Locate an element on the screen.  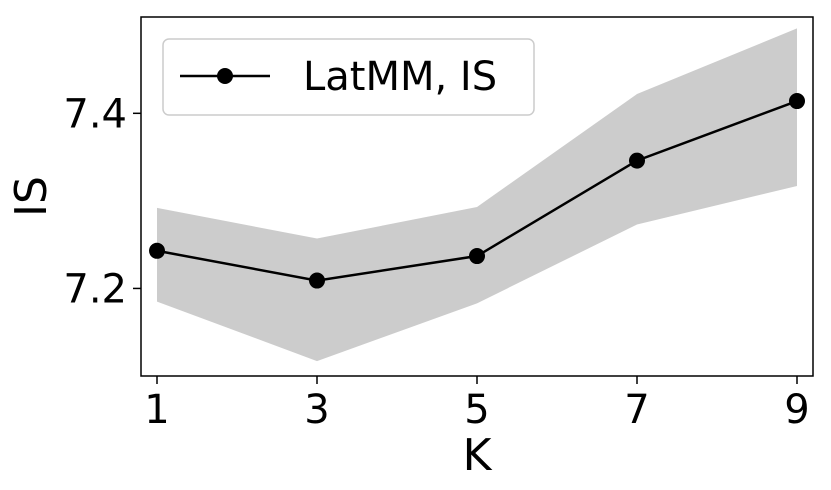
legend: LatMM, IS is located at coordinates (348, 77).